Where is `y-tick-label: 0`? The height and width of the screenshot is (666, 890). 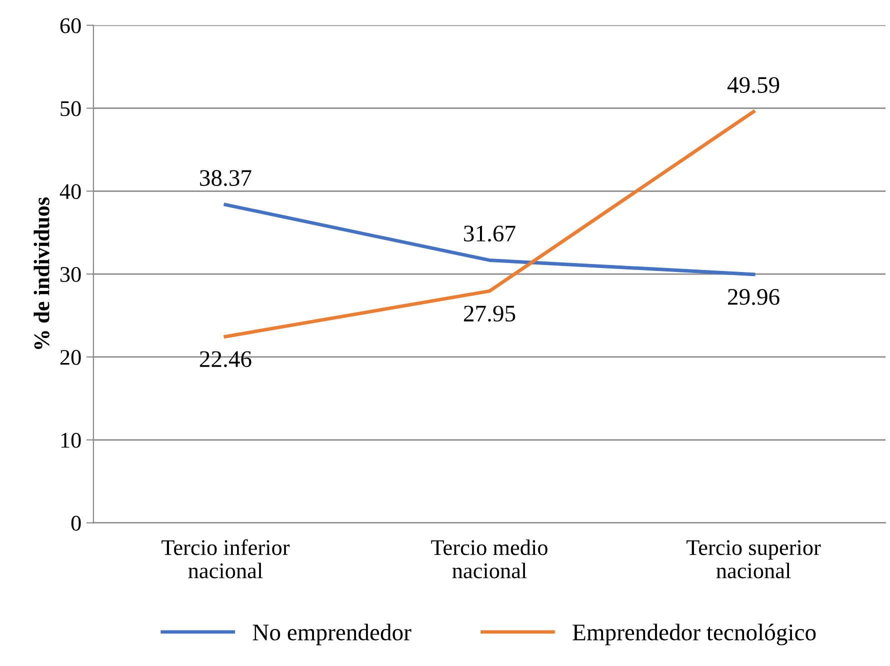 y-tick-label: 0 is located at coordinates (76, 523).